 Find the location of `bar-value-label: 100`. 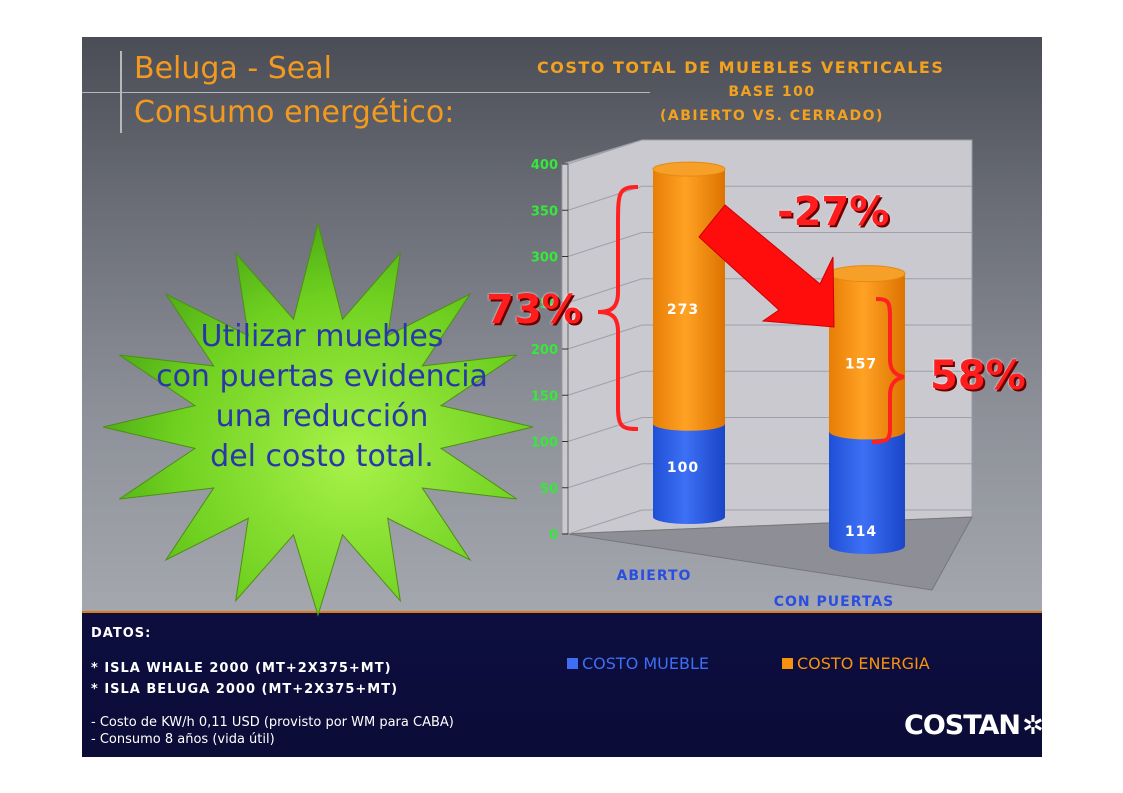

bar-value-label: 100 is located at coordinates (683, 468).